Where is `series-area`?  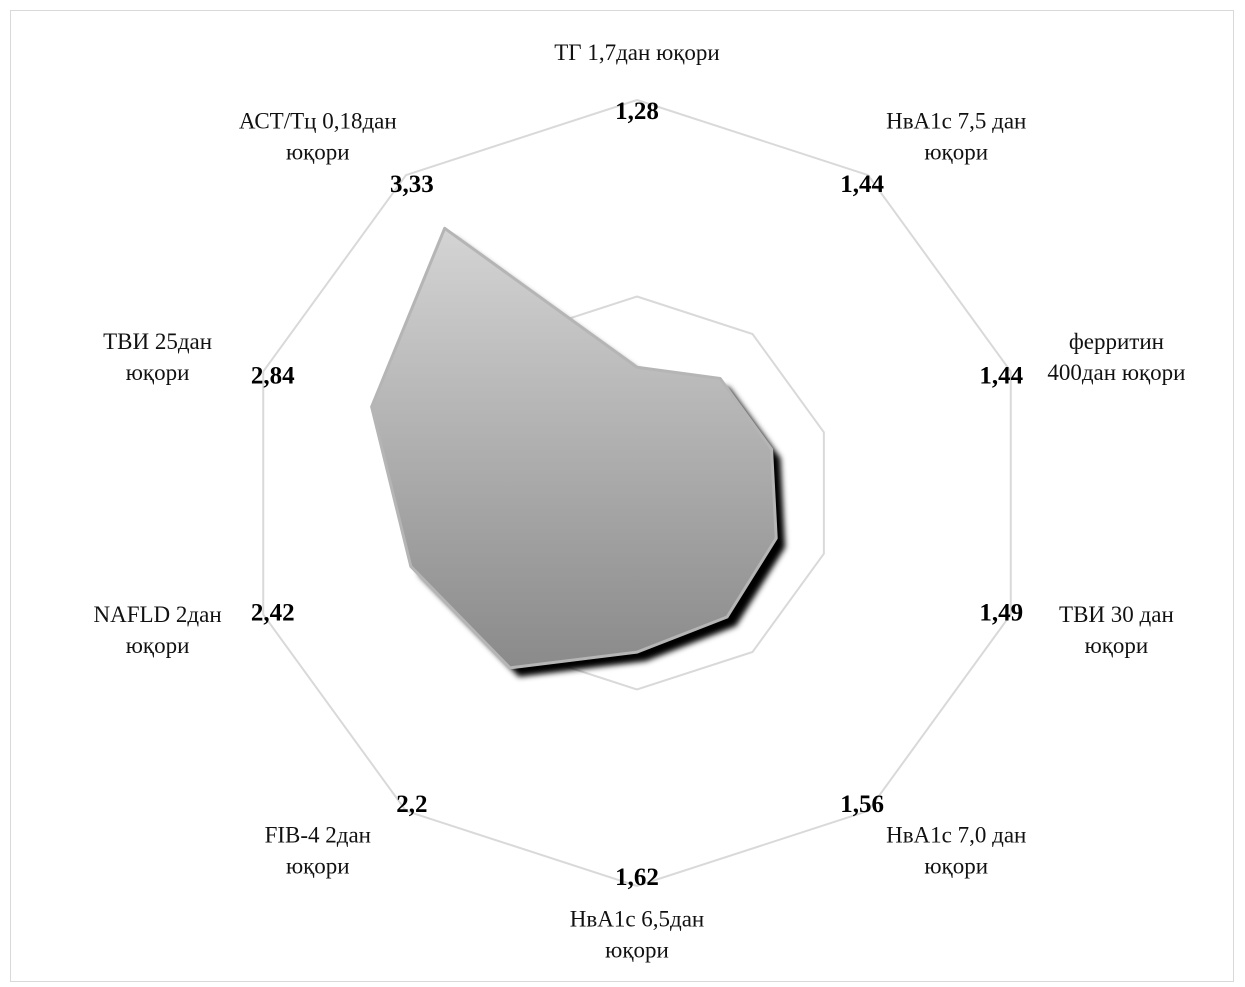 series-area is located at coordinates (574, 448).